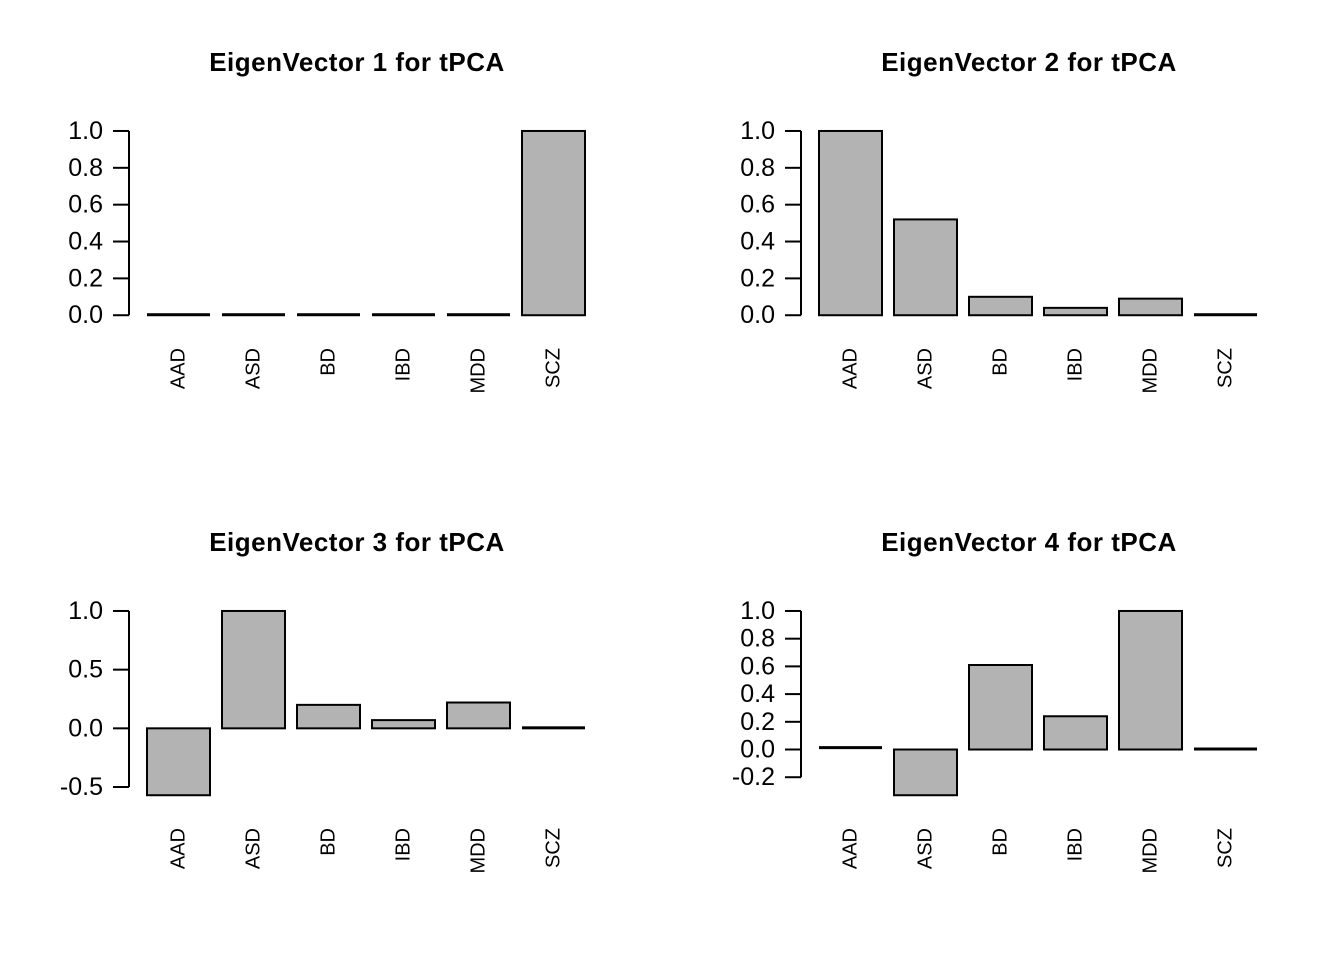  I want to click on y-tick-label: 0.5, so click(85, 670).